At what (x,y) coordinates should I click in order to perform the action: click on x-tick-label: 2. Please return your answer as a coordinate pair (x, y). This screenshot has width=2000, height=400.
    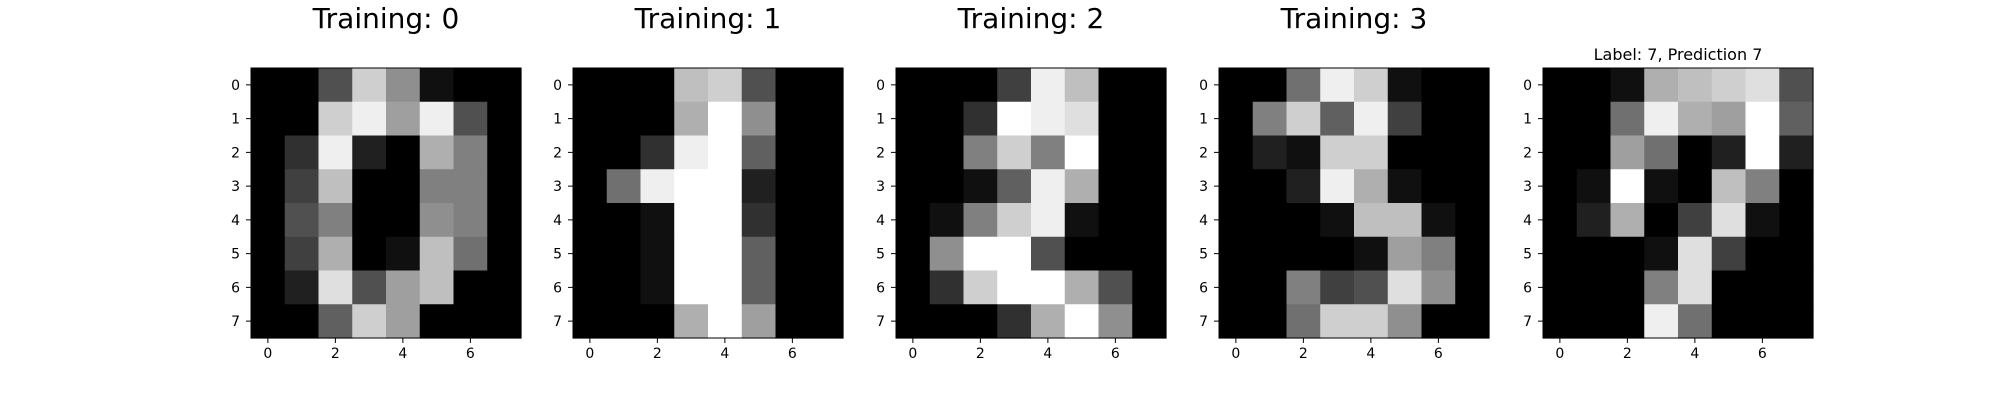
    Looking at the image, I should click on (657, 354).